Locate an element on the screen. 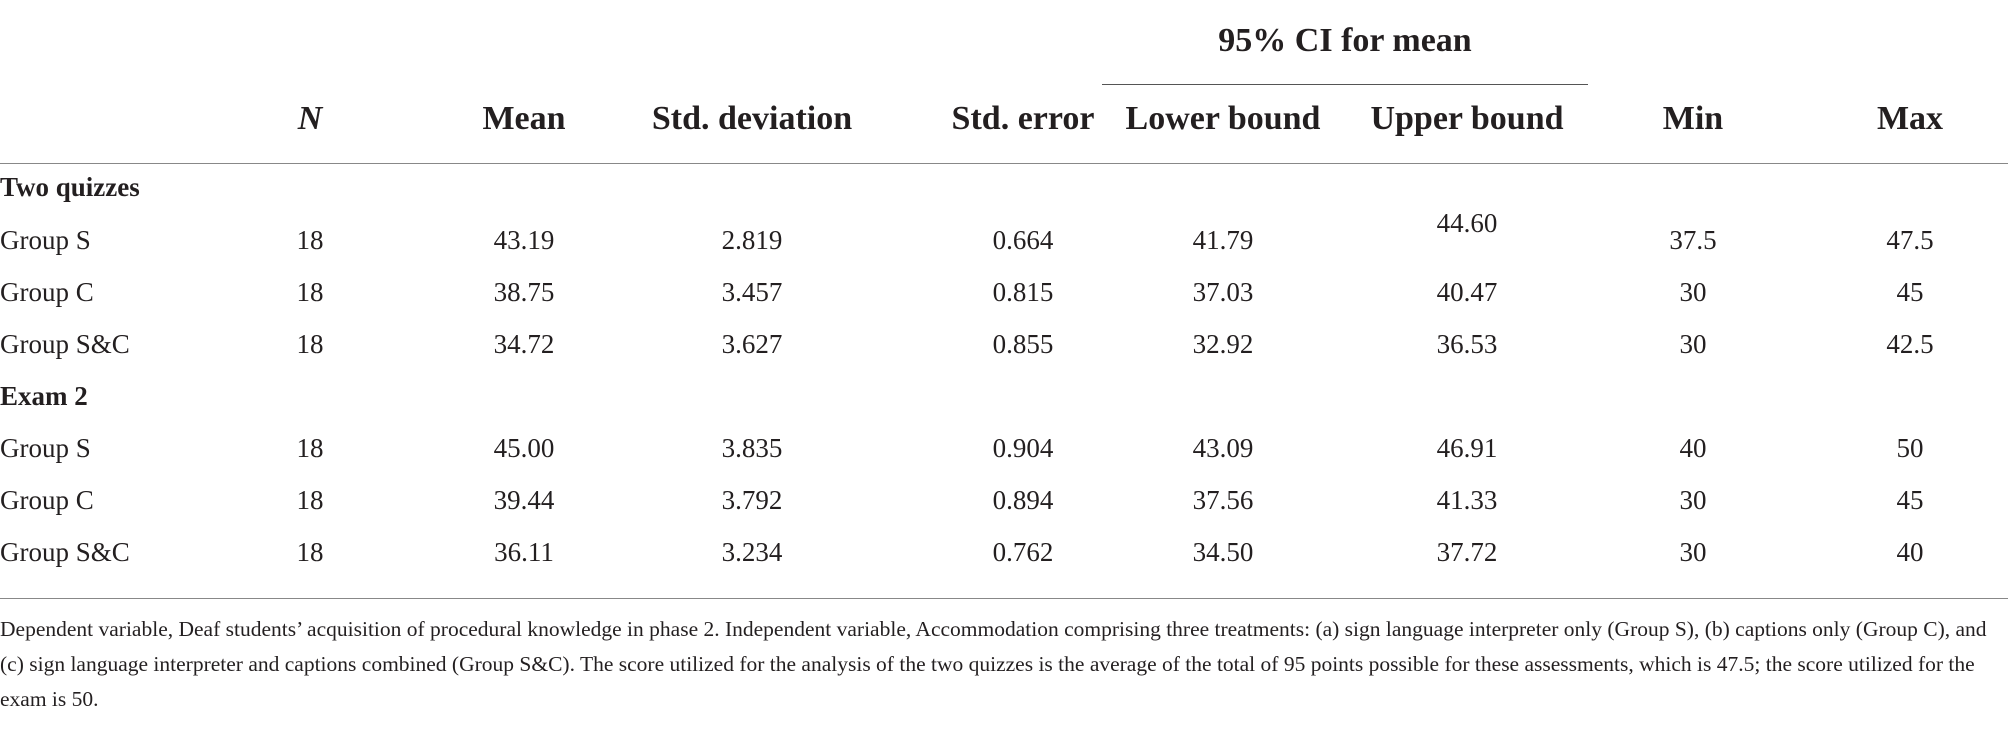 This screenshot has height=731, width=2008. header-rule is located at coordinates (1004, 163).